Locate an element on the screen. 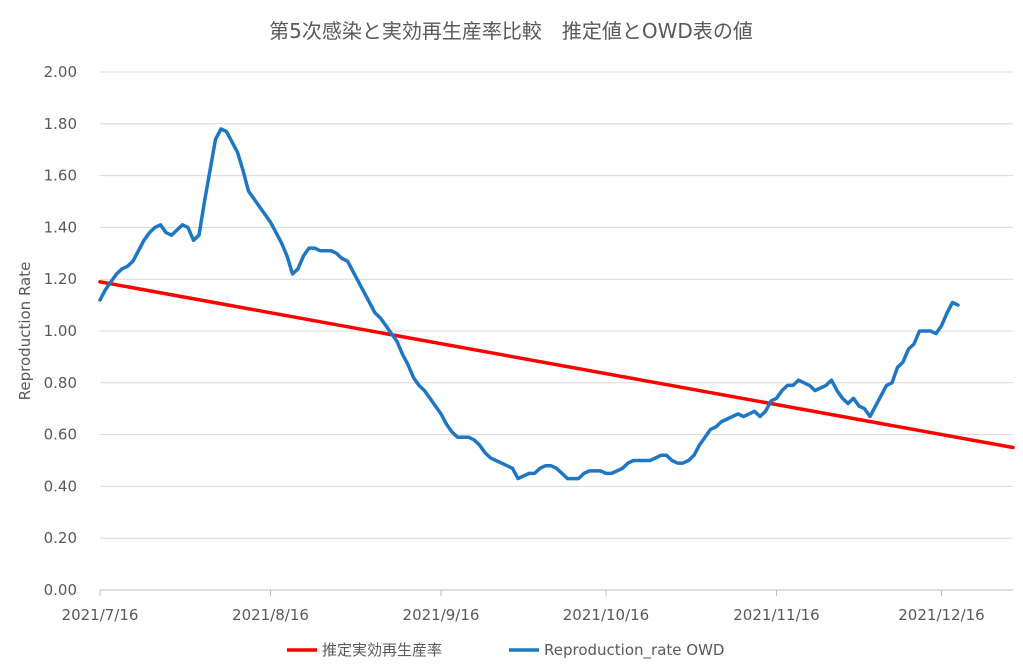  chart-title: 第5次感染と実効再生産率比較 推定値とOWD表の値 is located at coordinates (511, 31).